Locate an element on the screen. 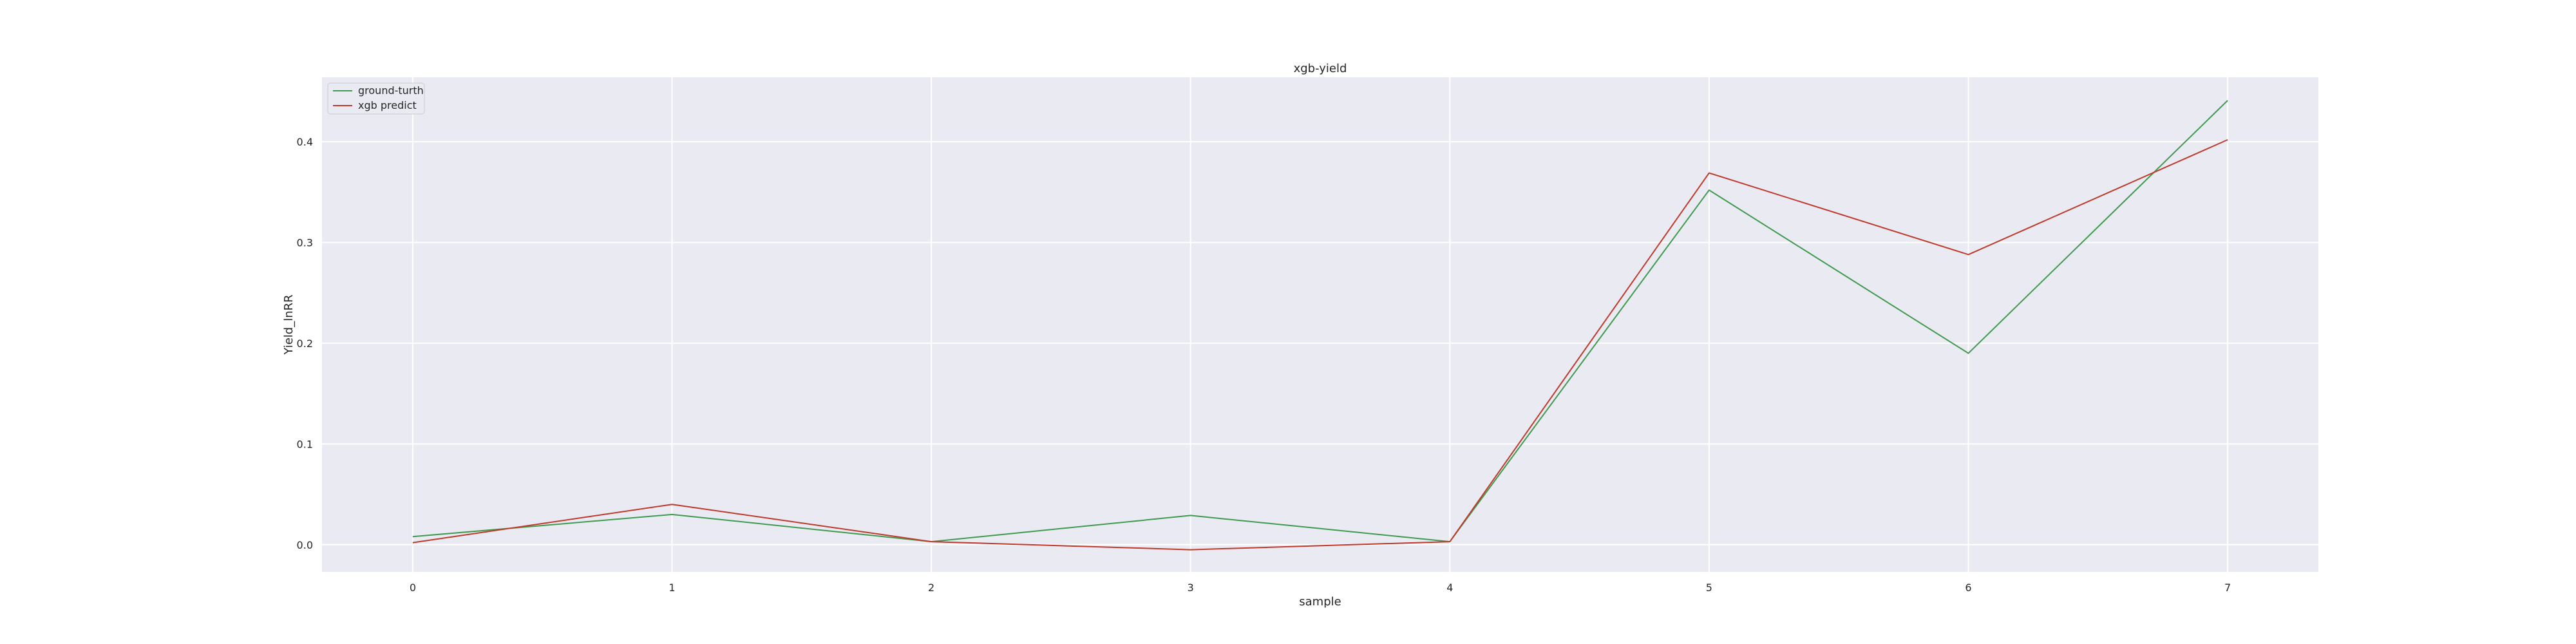  legend-label-ground-turth: ground-turth is located at coordinates (391, 91).